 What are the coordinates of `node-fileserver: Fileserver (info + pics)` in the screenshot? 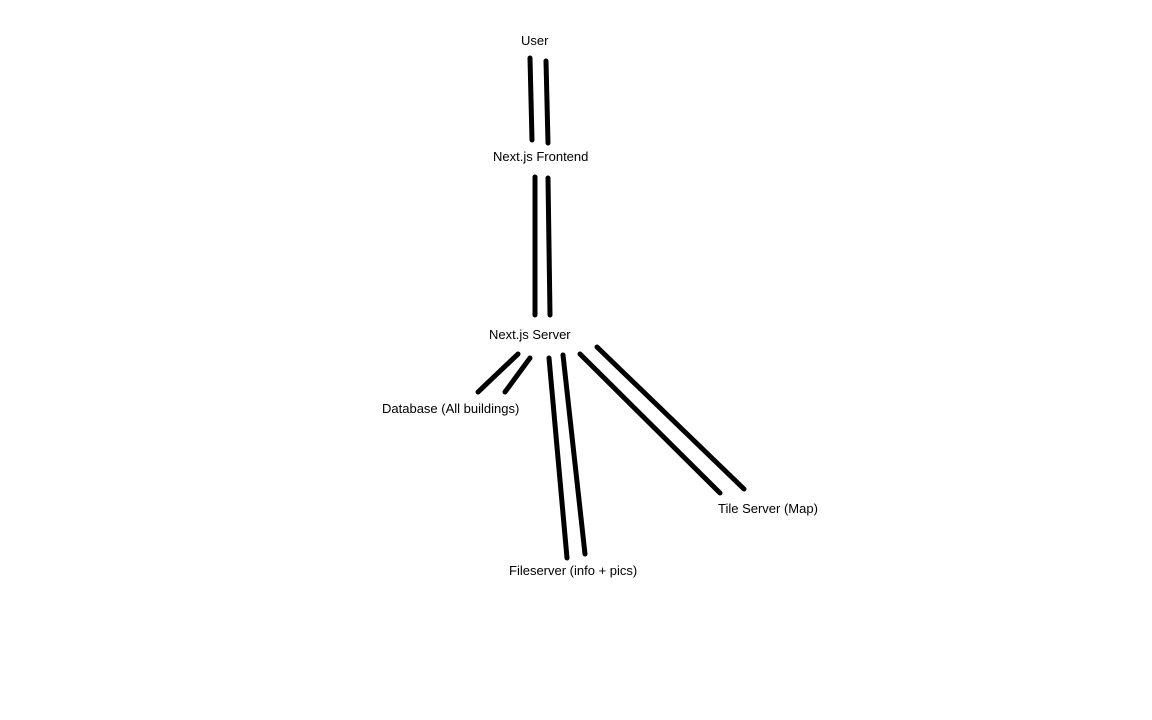 It's located at (573, 570).